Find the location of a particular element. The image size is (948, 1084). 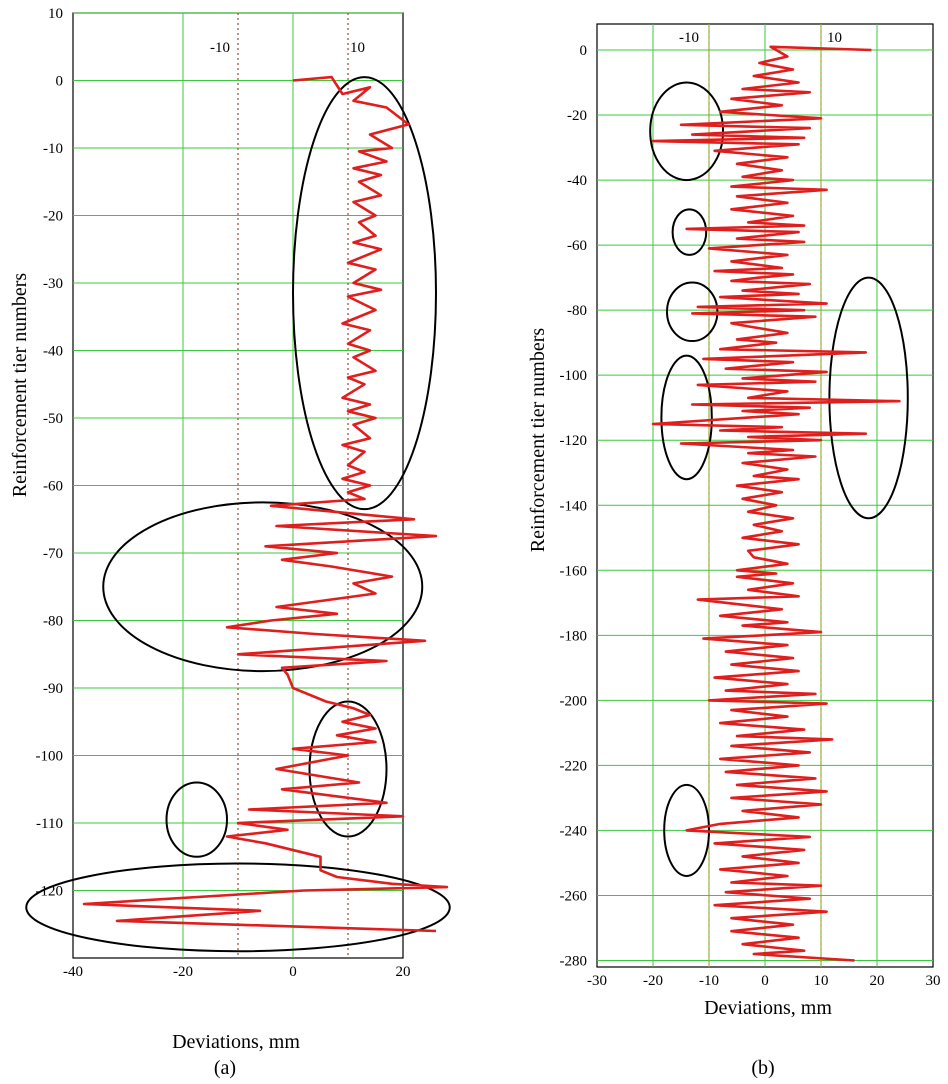

y-tick-label: -10 is located at coordinates (53, 149).